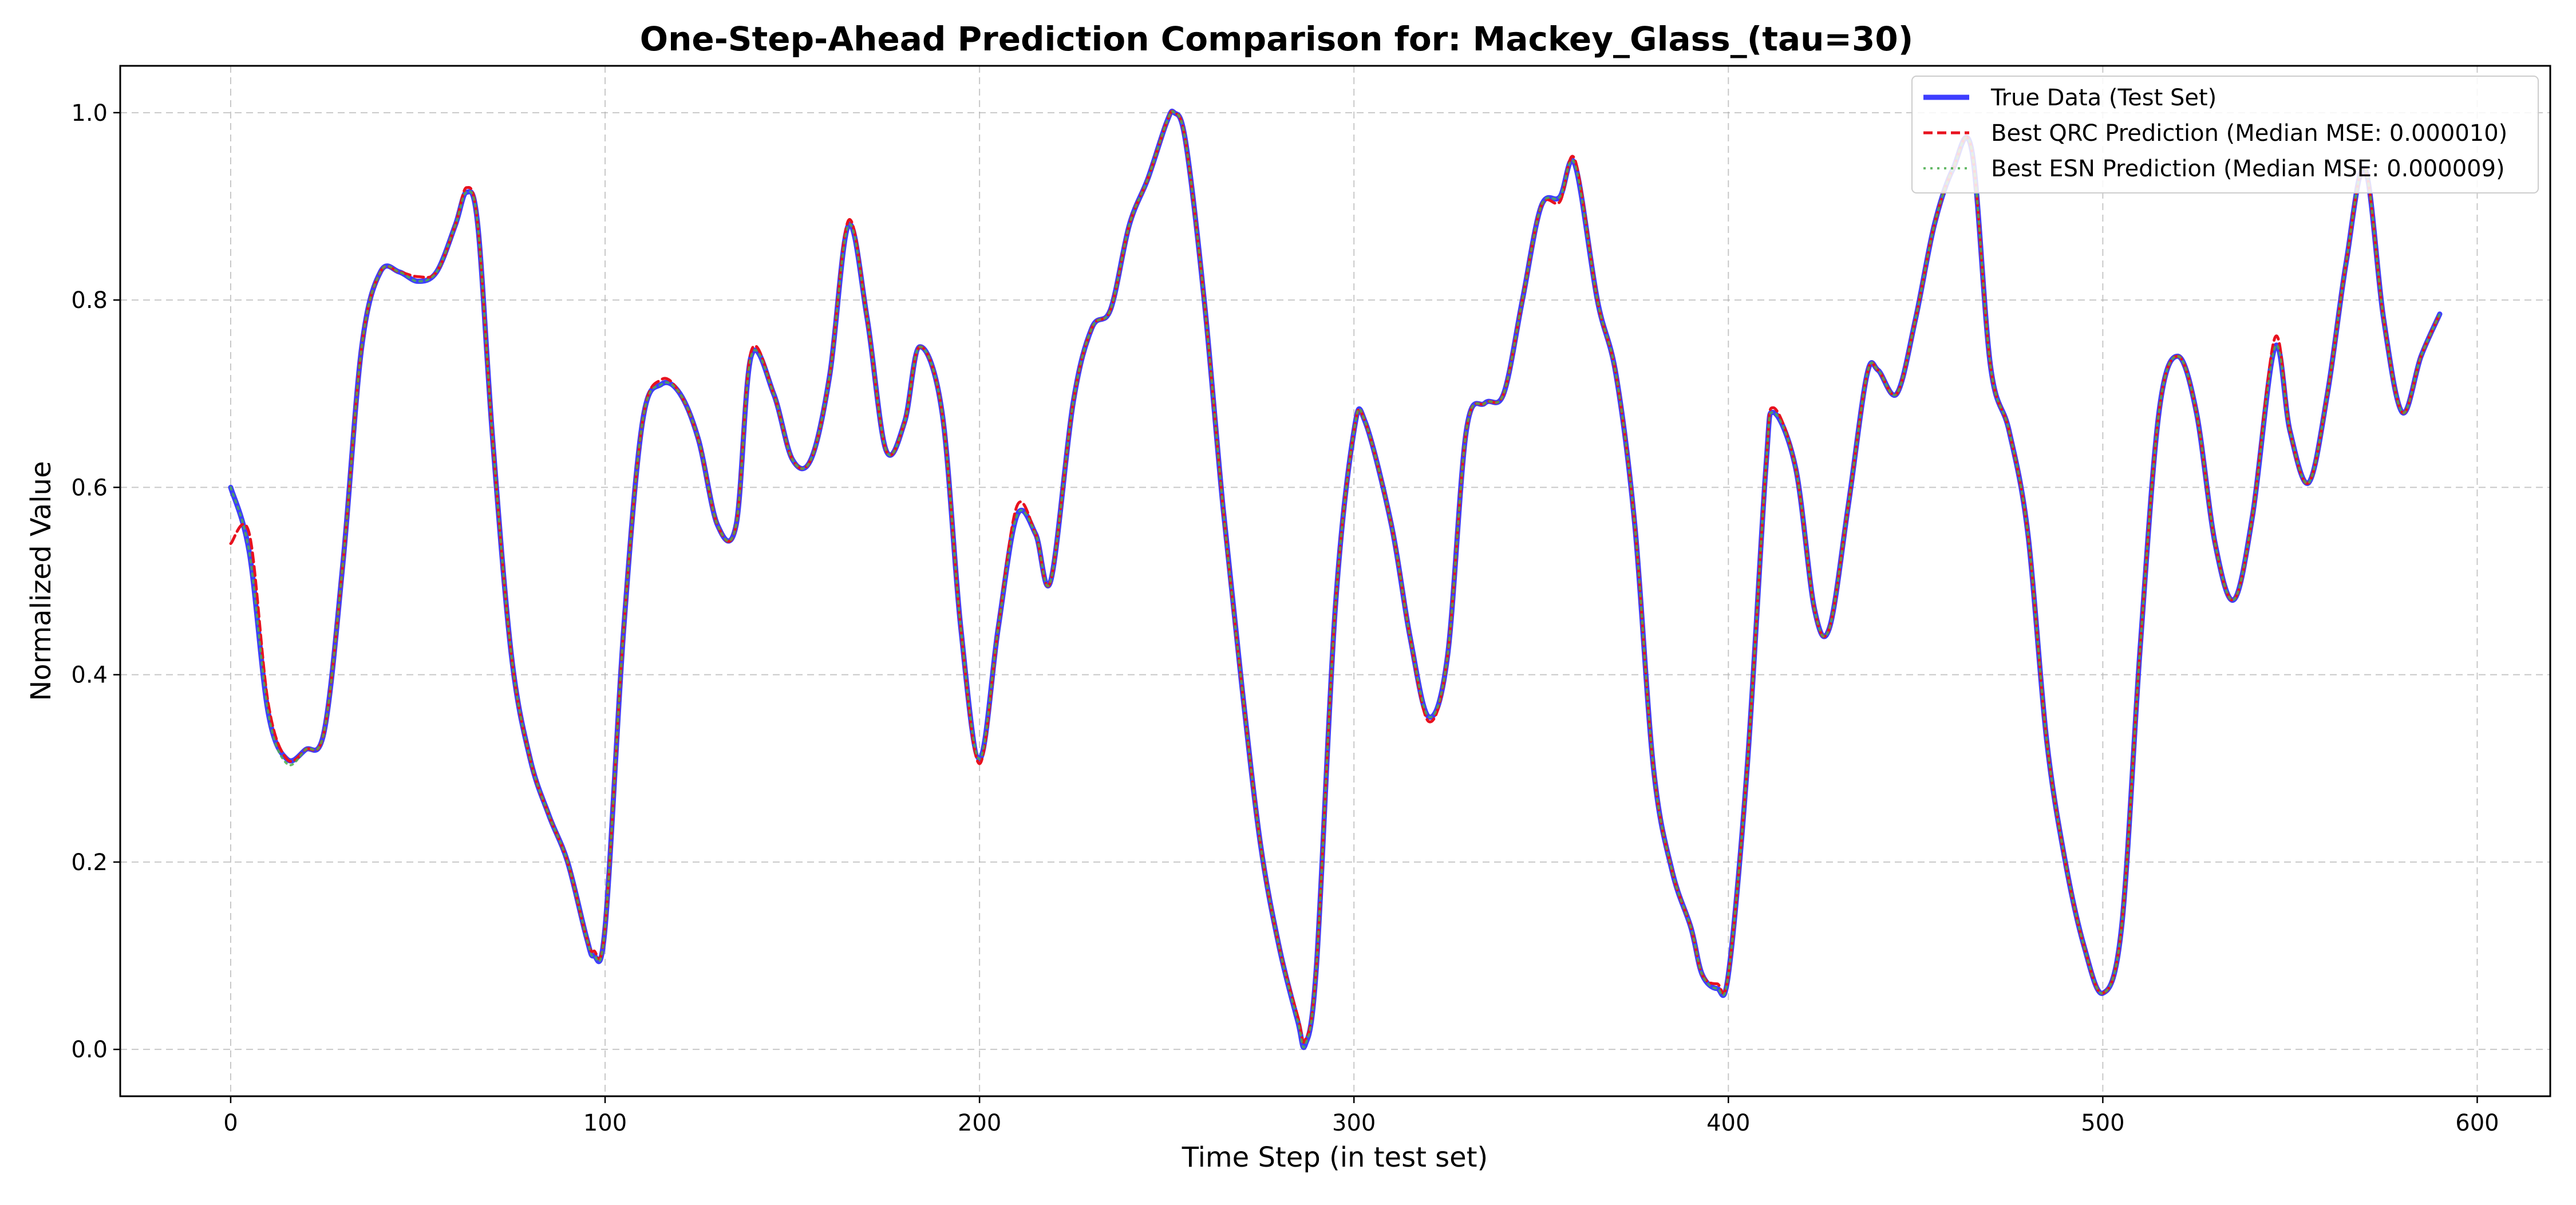 This screenshot has height=1205, width=2576. What do you see at coordinates (2102, 1123) in the screenshot?
I see `x-tick-label: 500` at bounding box center [2102, 1123].